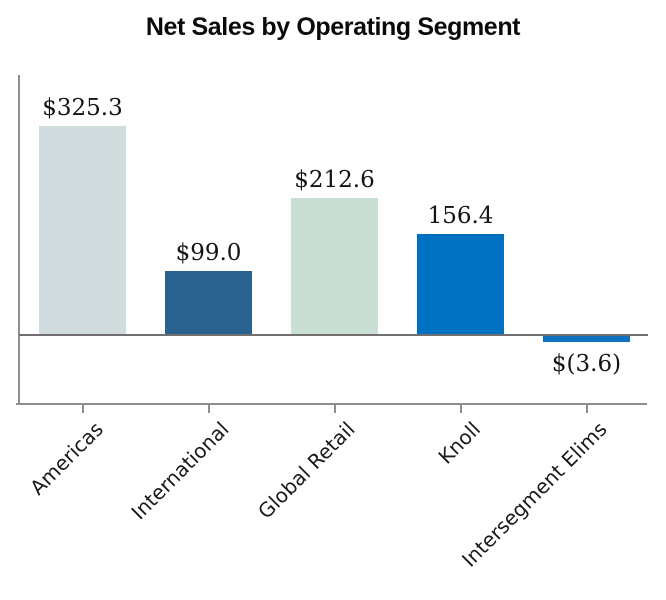  Describe the element at coordinates (586, 364) in the screenshot. I see `value-label-intersegment-elims: $(3.6)` at that location.